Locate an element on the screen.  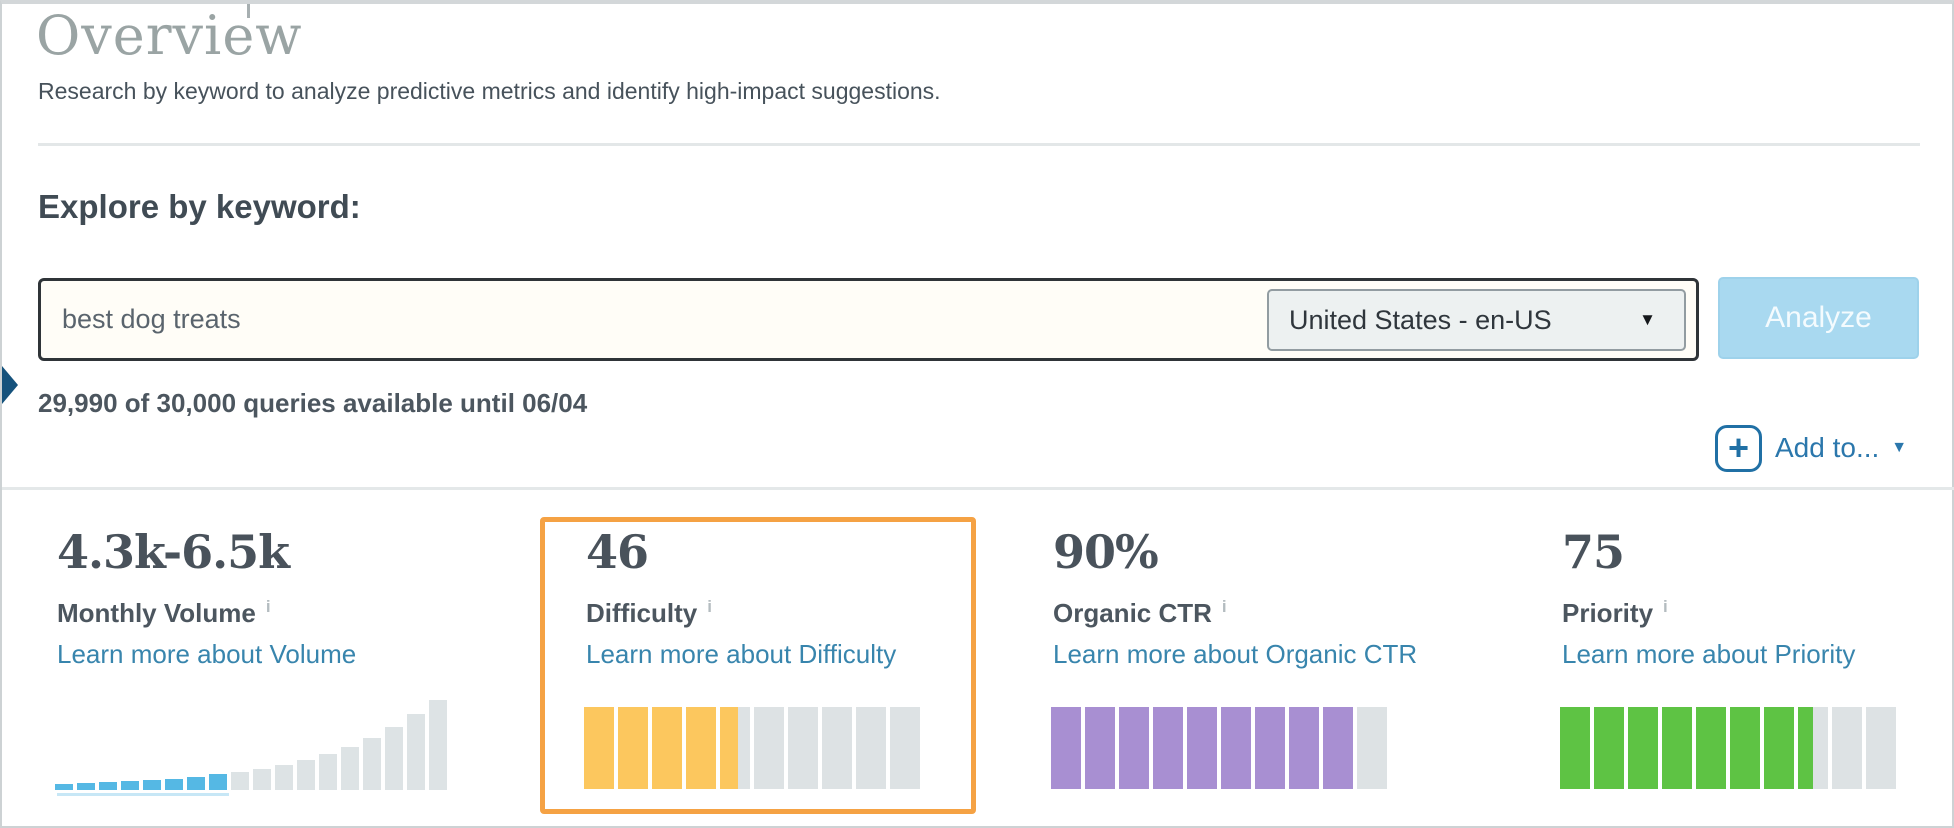
learn-more-organic-ctr-link: Learn more about Organic CTR is located at coordinates (1235, 654).